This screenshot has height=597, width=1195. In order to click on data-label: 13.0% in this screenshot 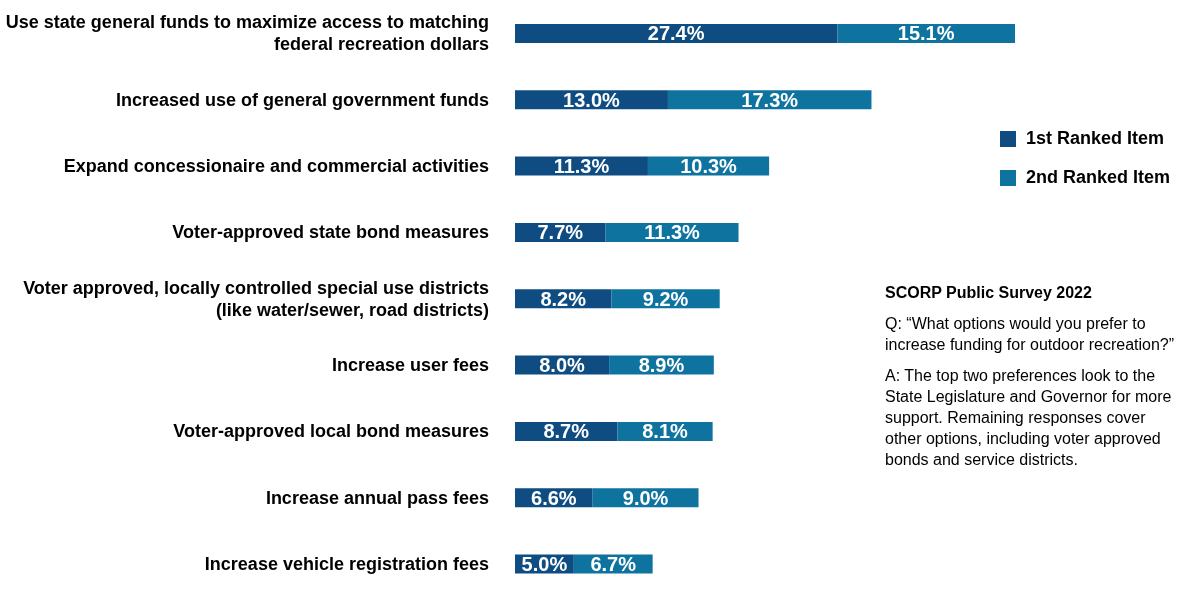, I will do `click(592, 99)`.